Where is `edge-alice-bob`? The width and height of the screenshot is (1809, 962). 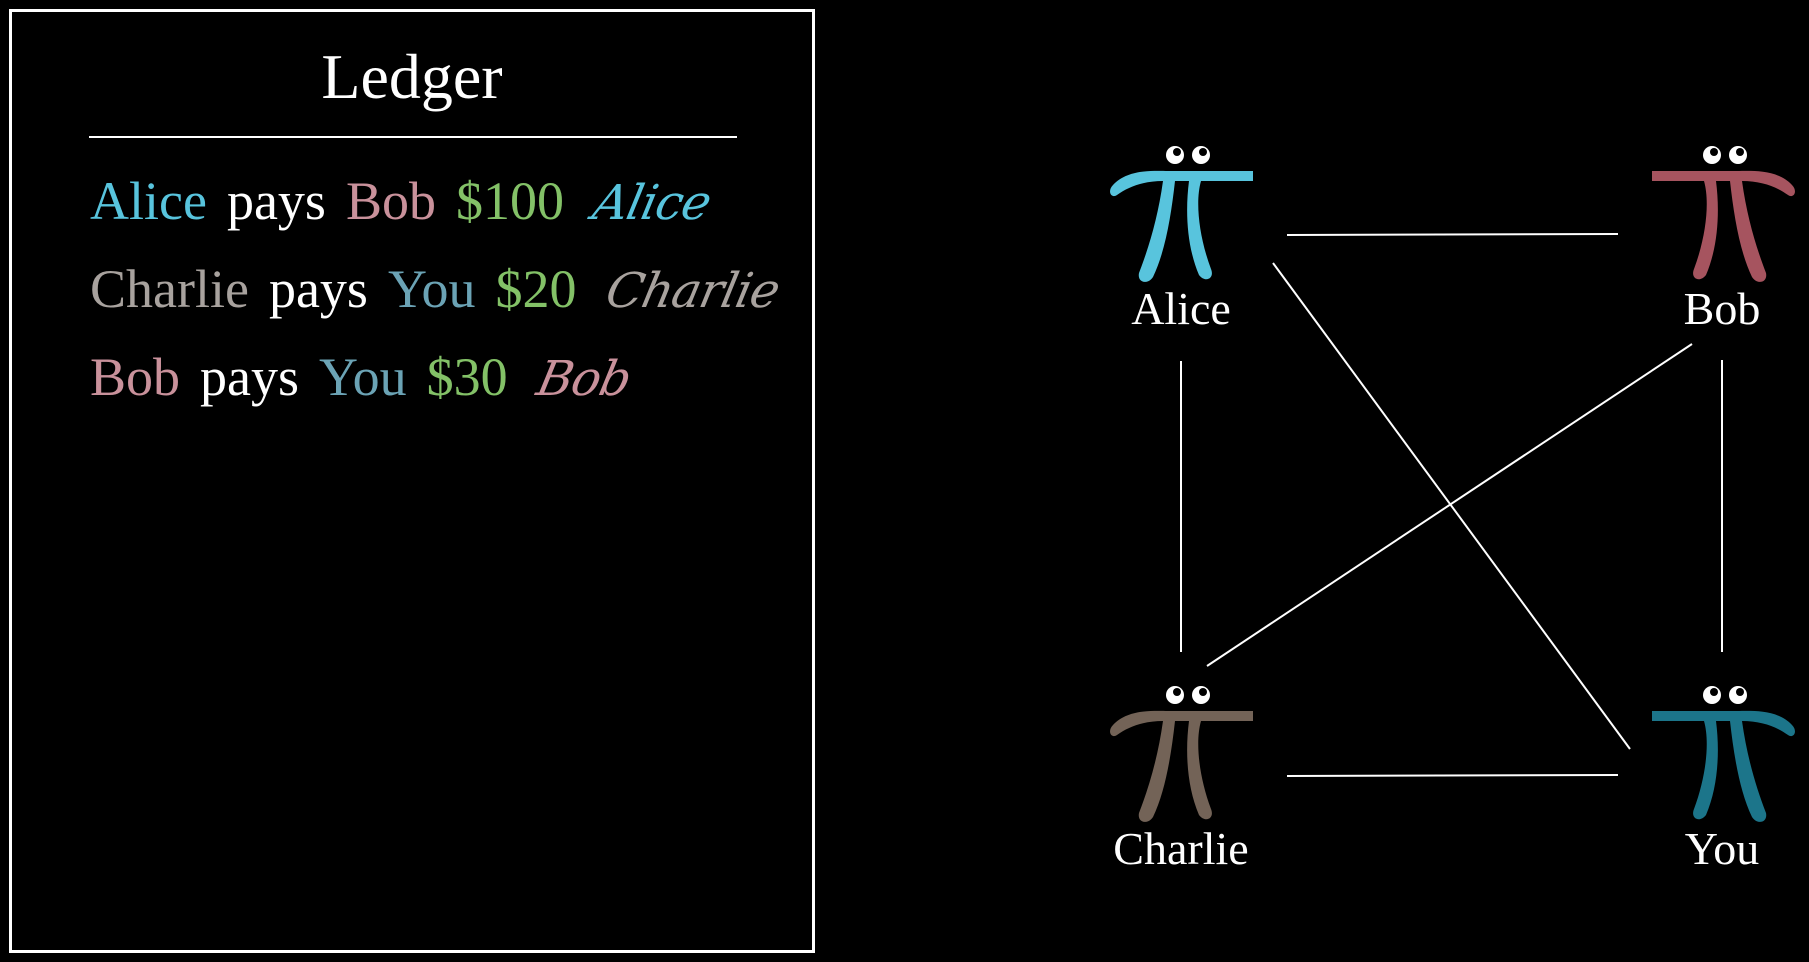 edge-alice-bob is located at coordinates (1452, 234).